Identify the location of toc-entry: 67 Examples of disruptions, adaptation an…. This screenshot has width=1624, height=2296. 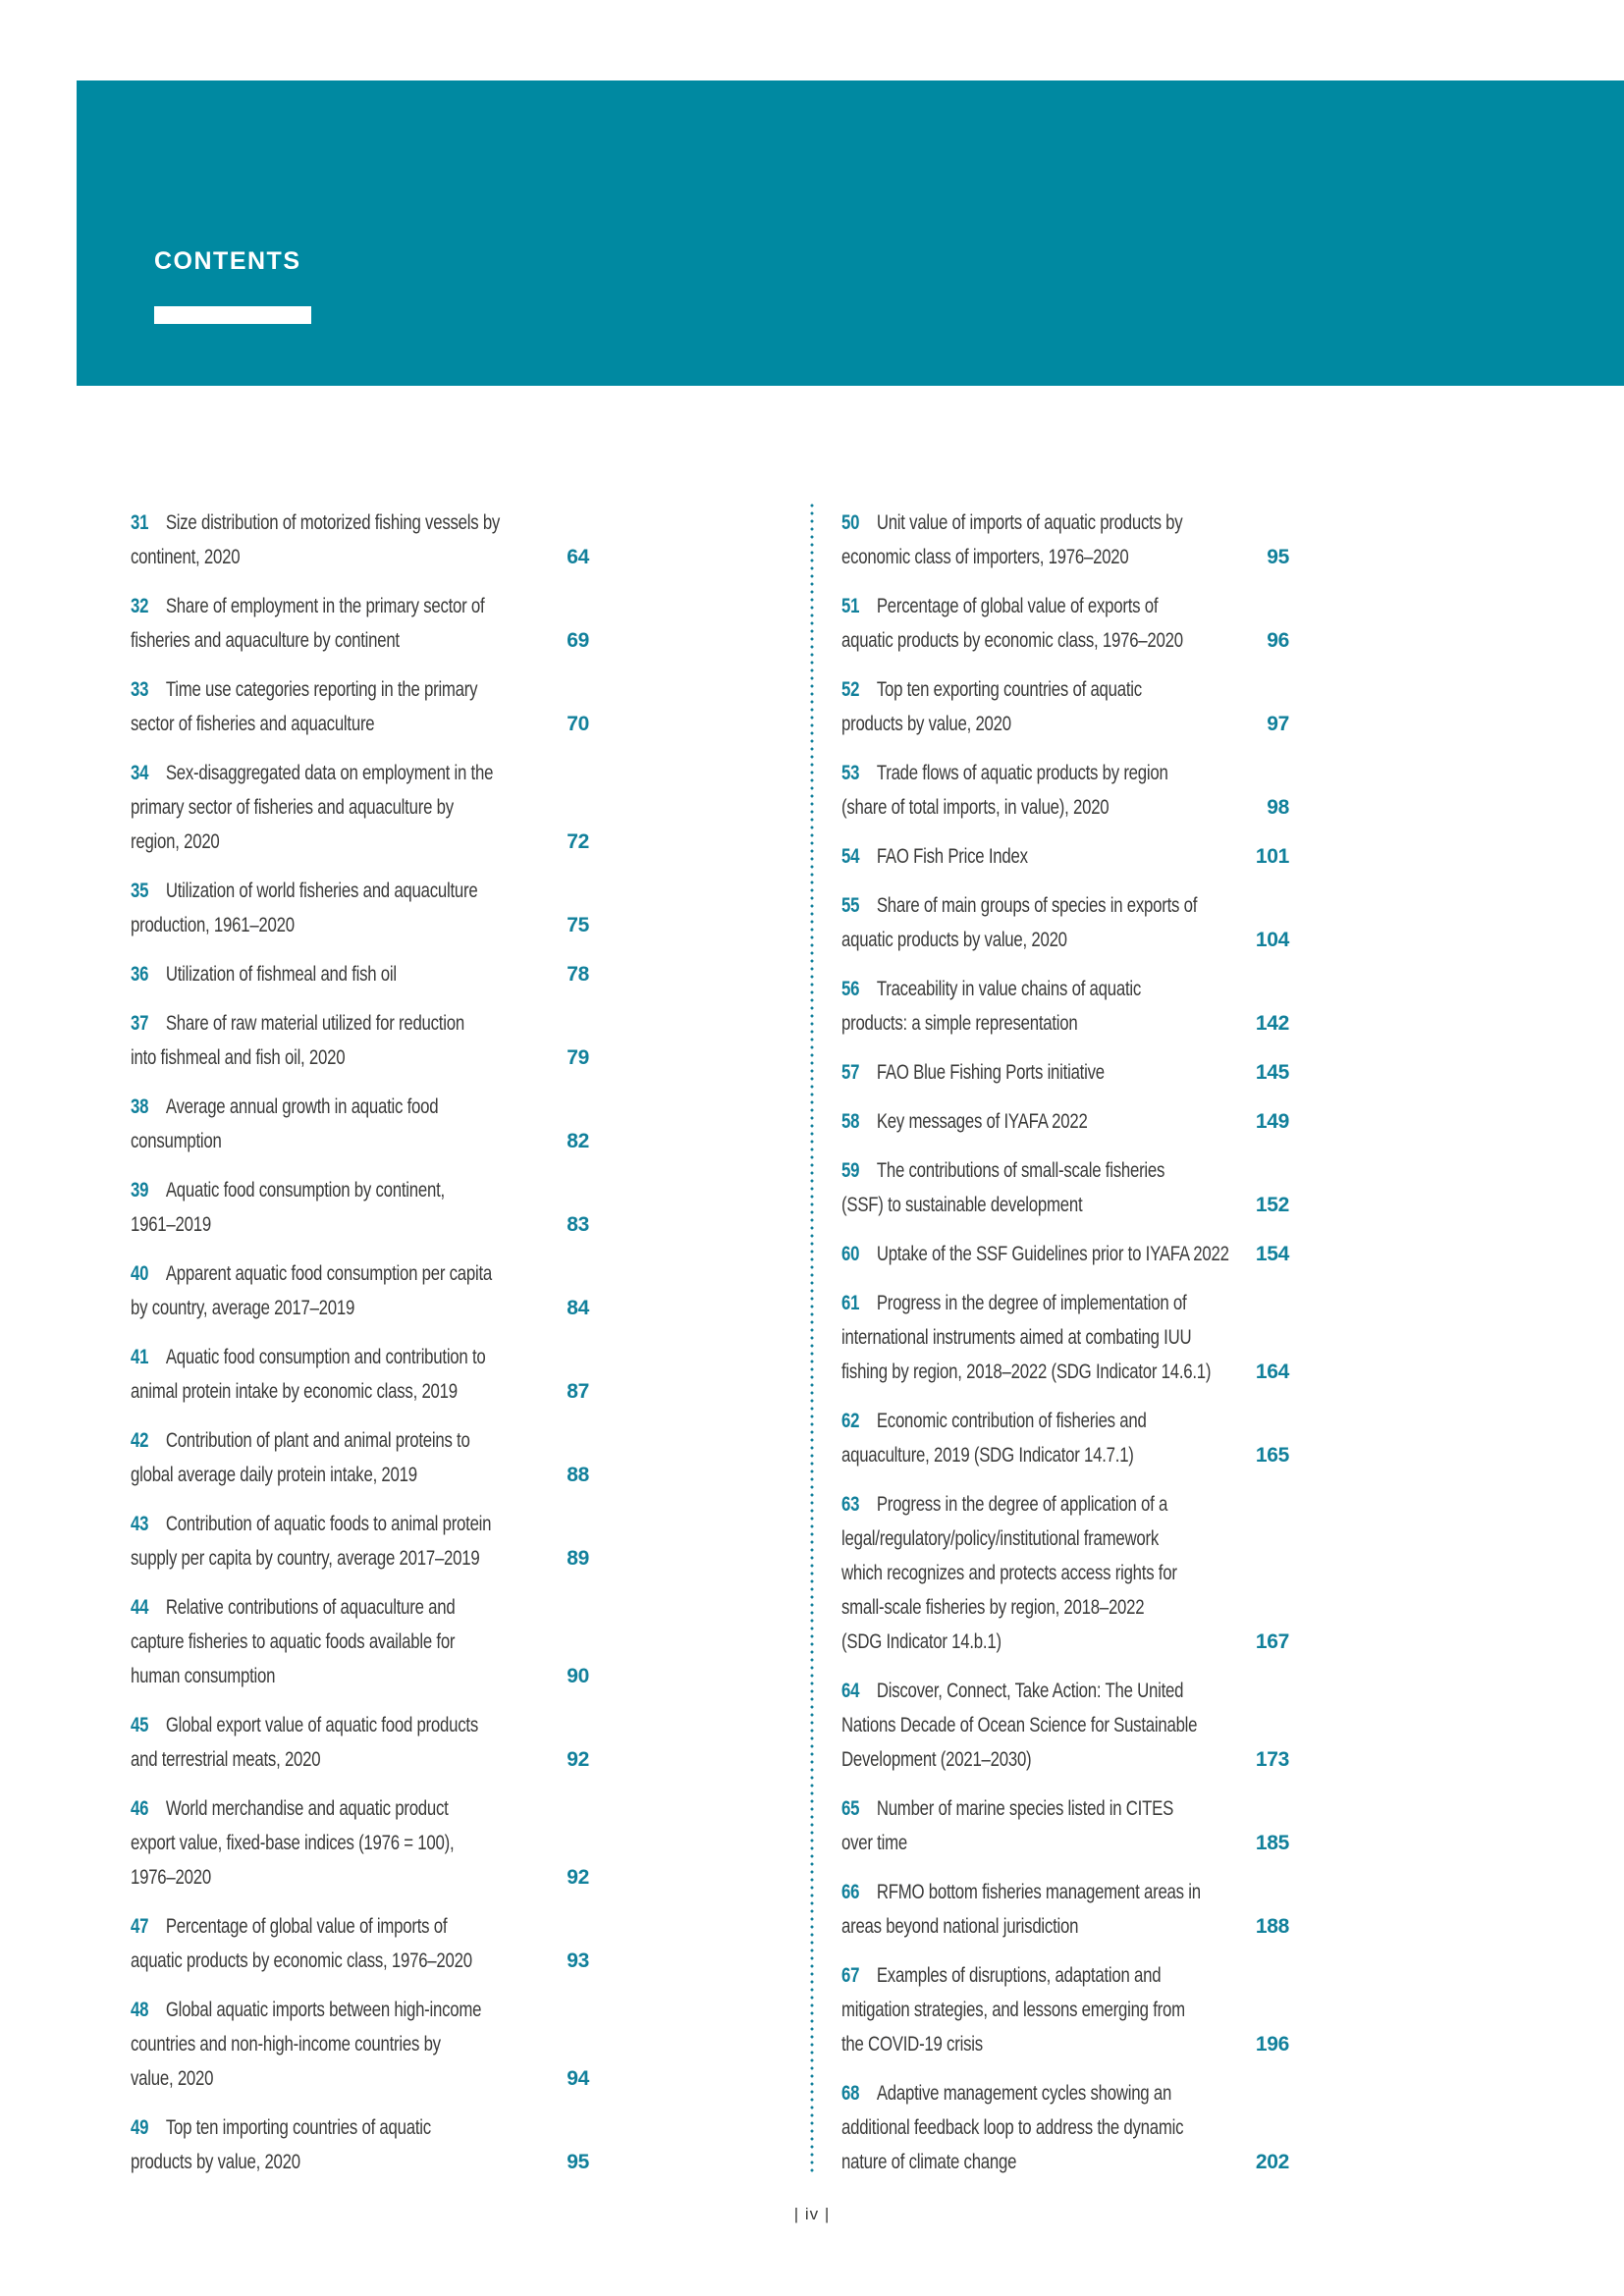
(1065, 2009).